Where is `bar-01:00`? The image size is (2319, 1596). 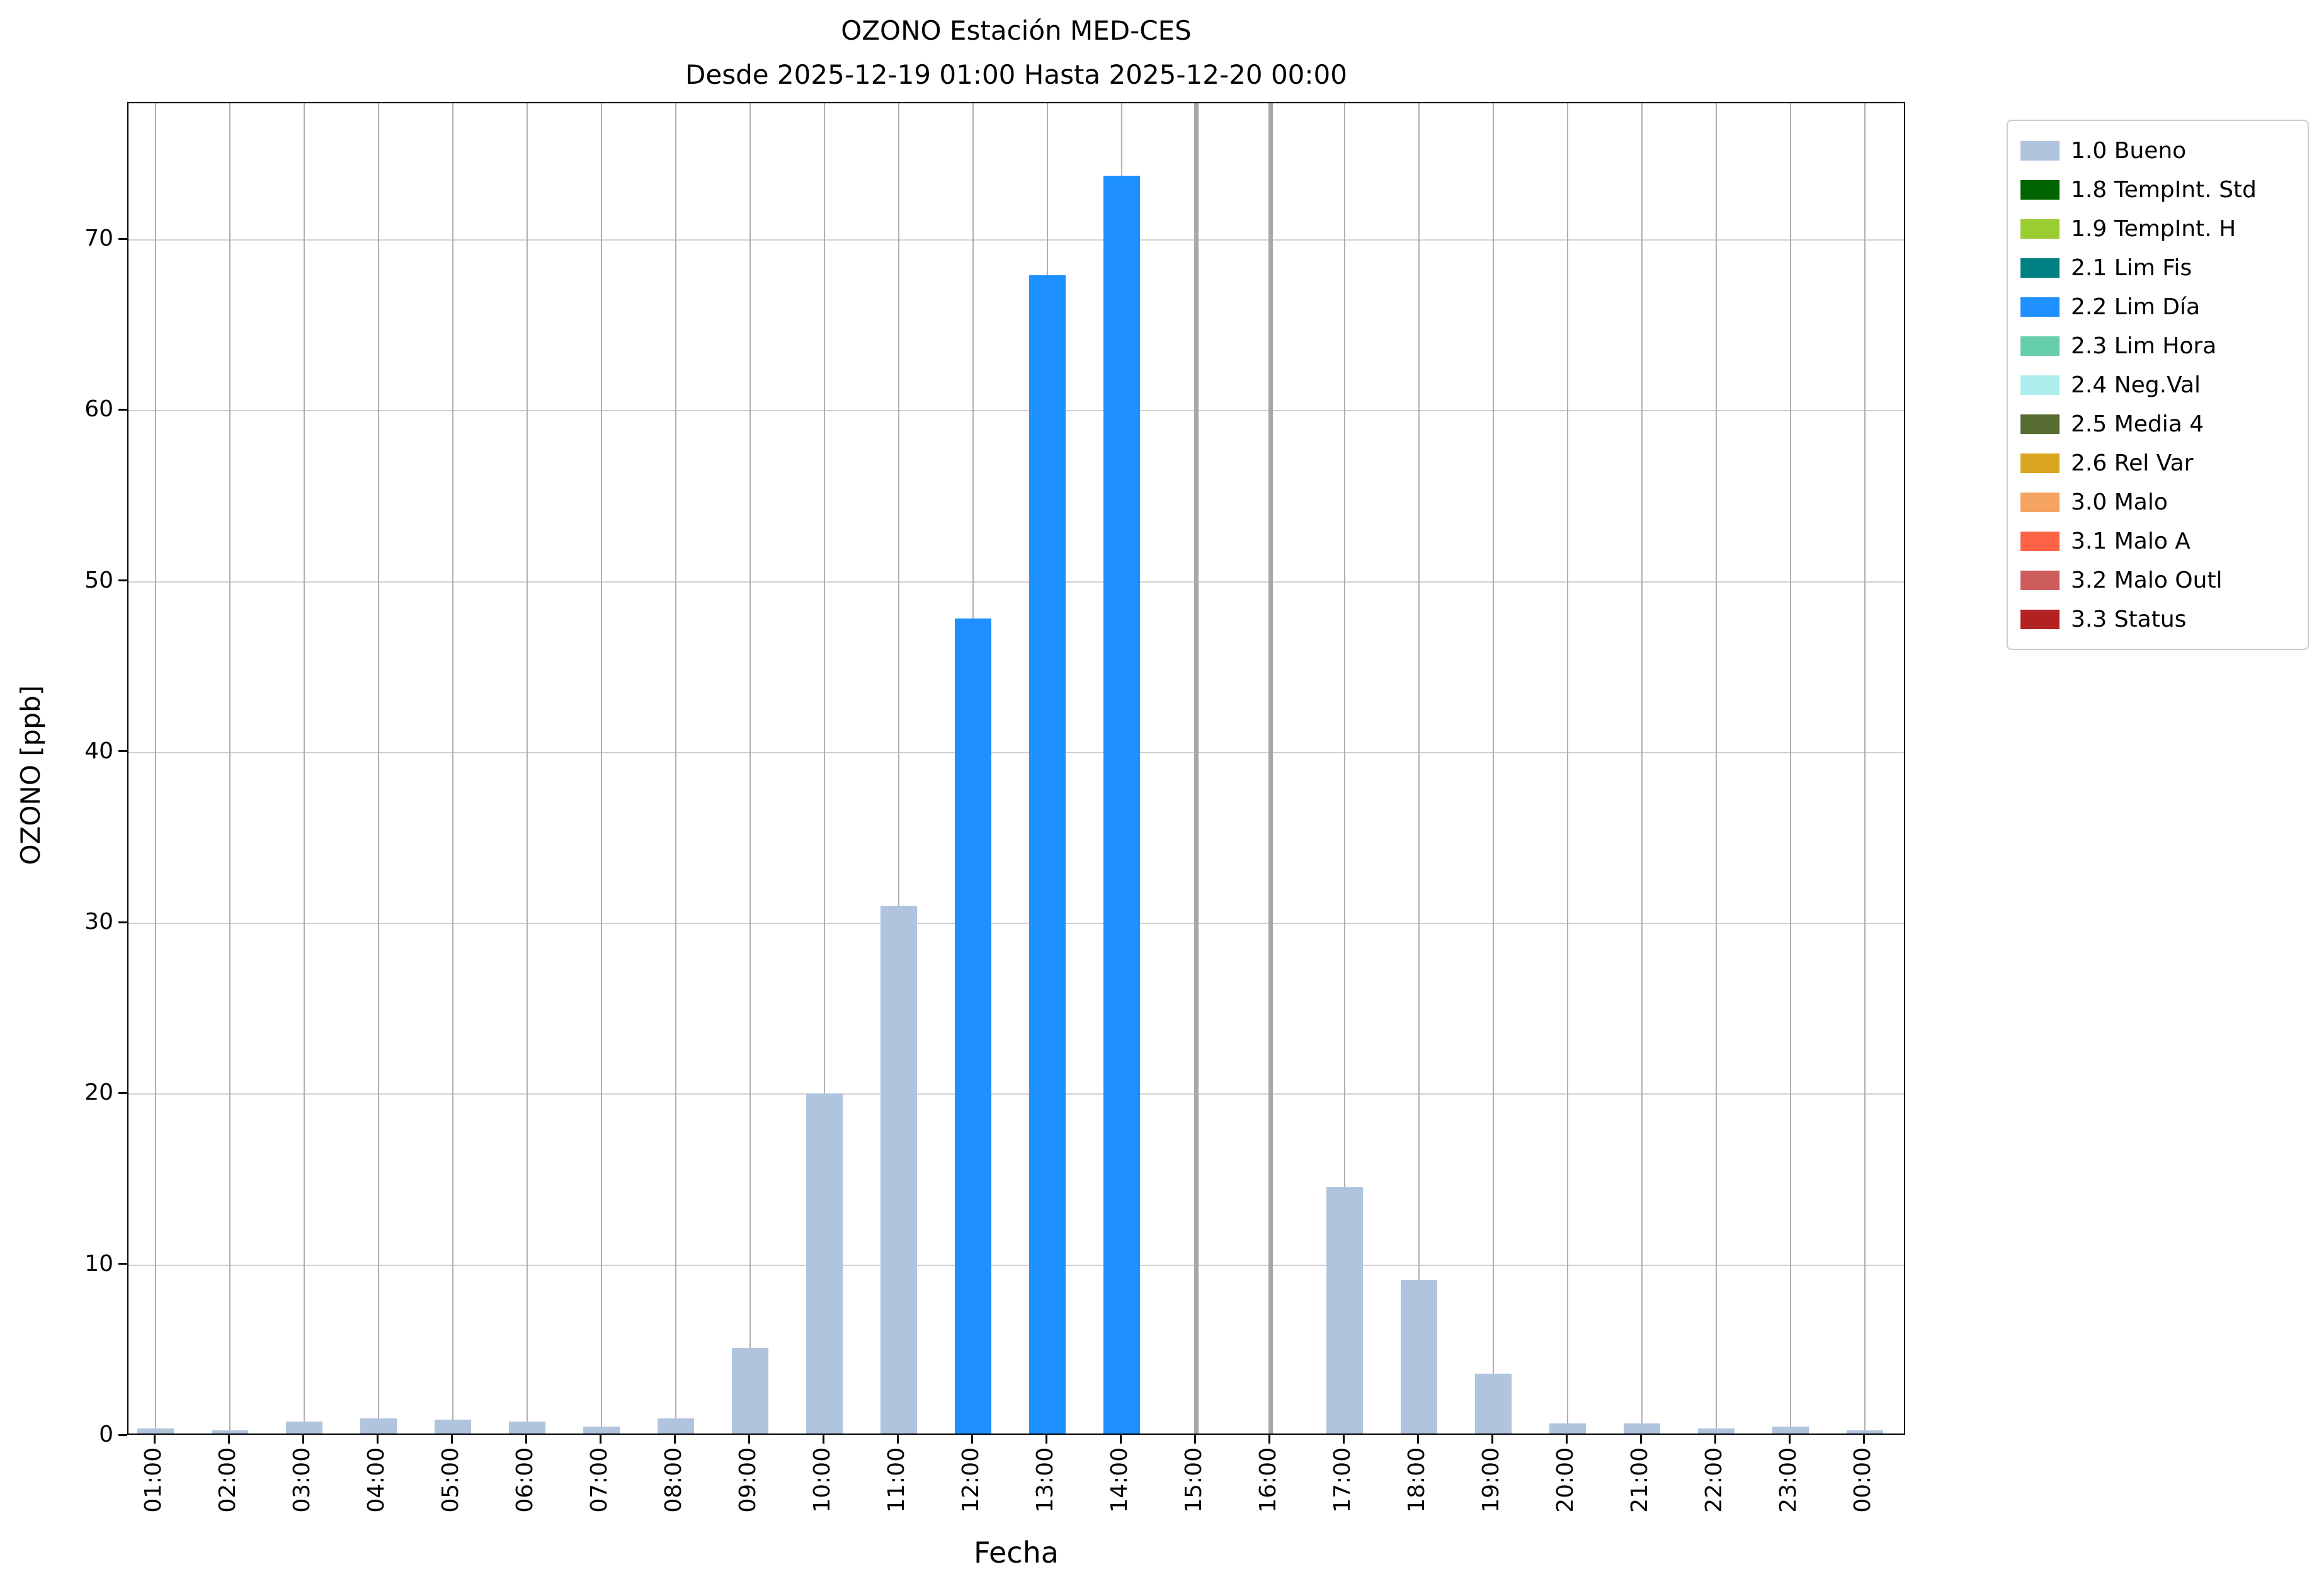 bar-01:00 is located at coordinates (155, 1431).